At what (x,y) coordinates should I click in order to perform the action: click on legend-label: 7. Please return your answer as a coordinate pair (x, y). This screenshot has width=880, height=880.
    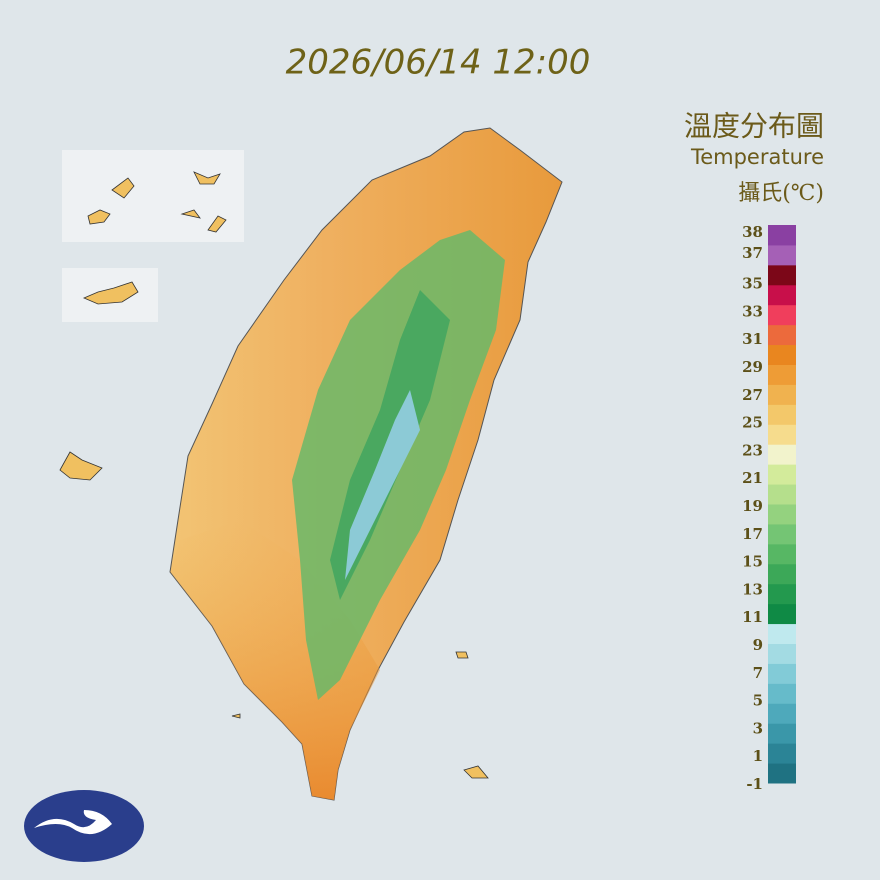
    Looking at the image, I should click on (758, 673).